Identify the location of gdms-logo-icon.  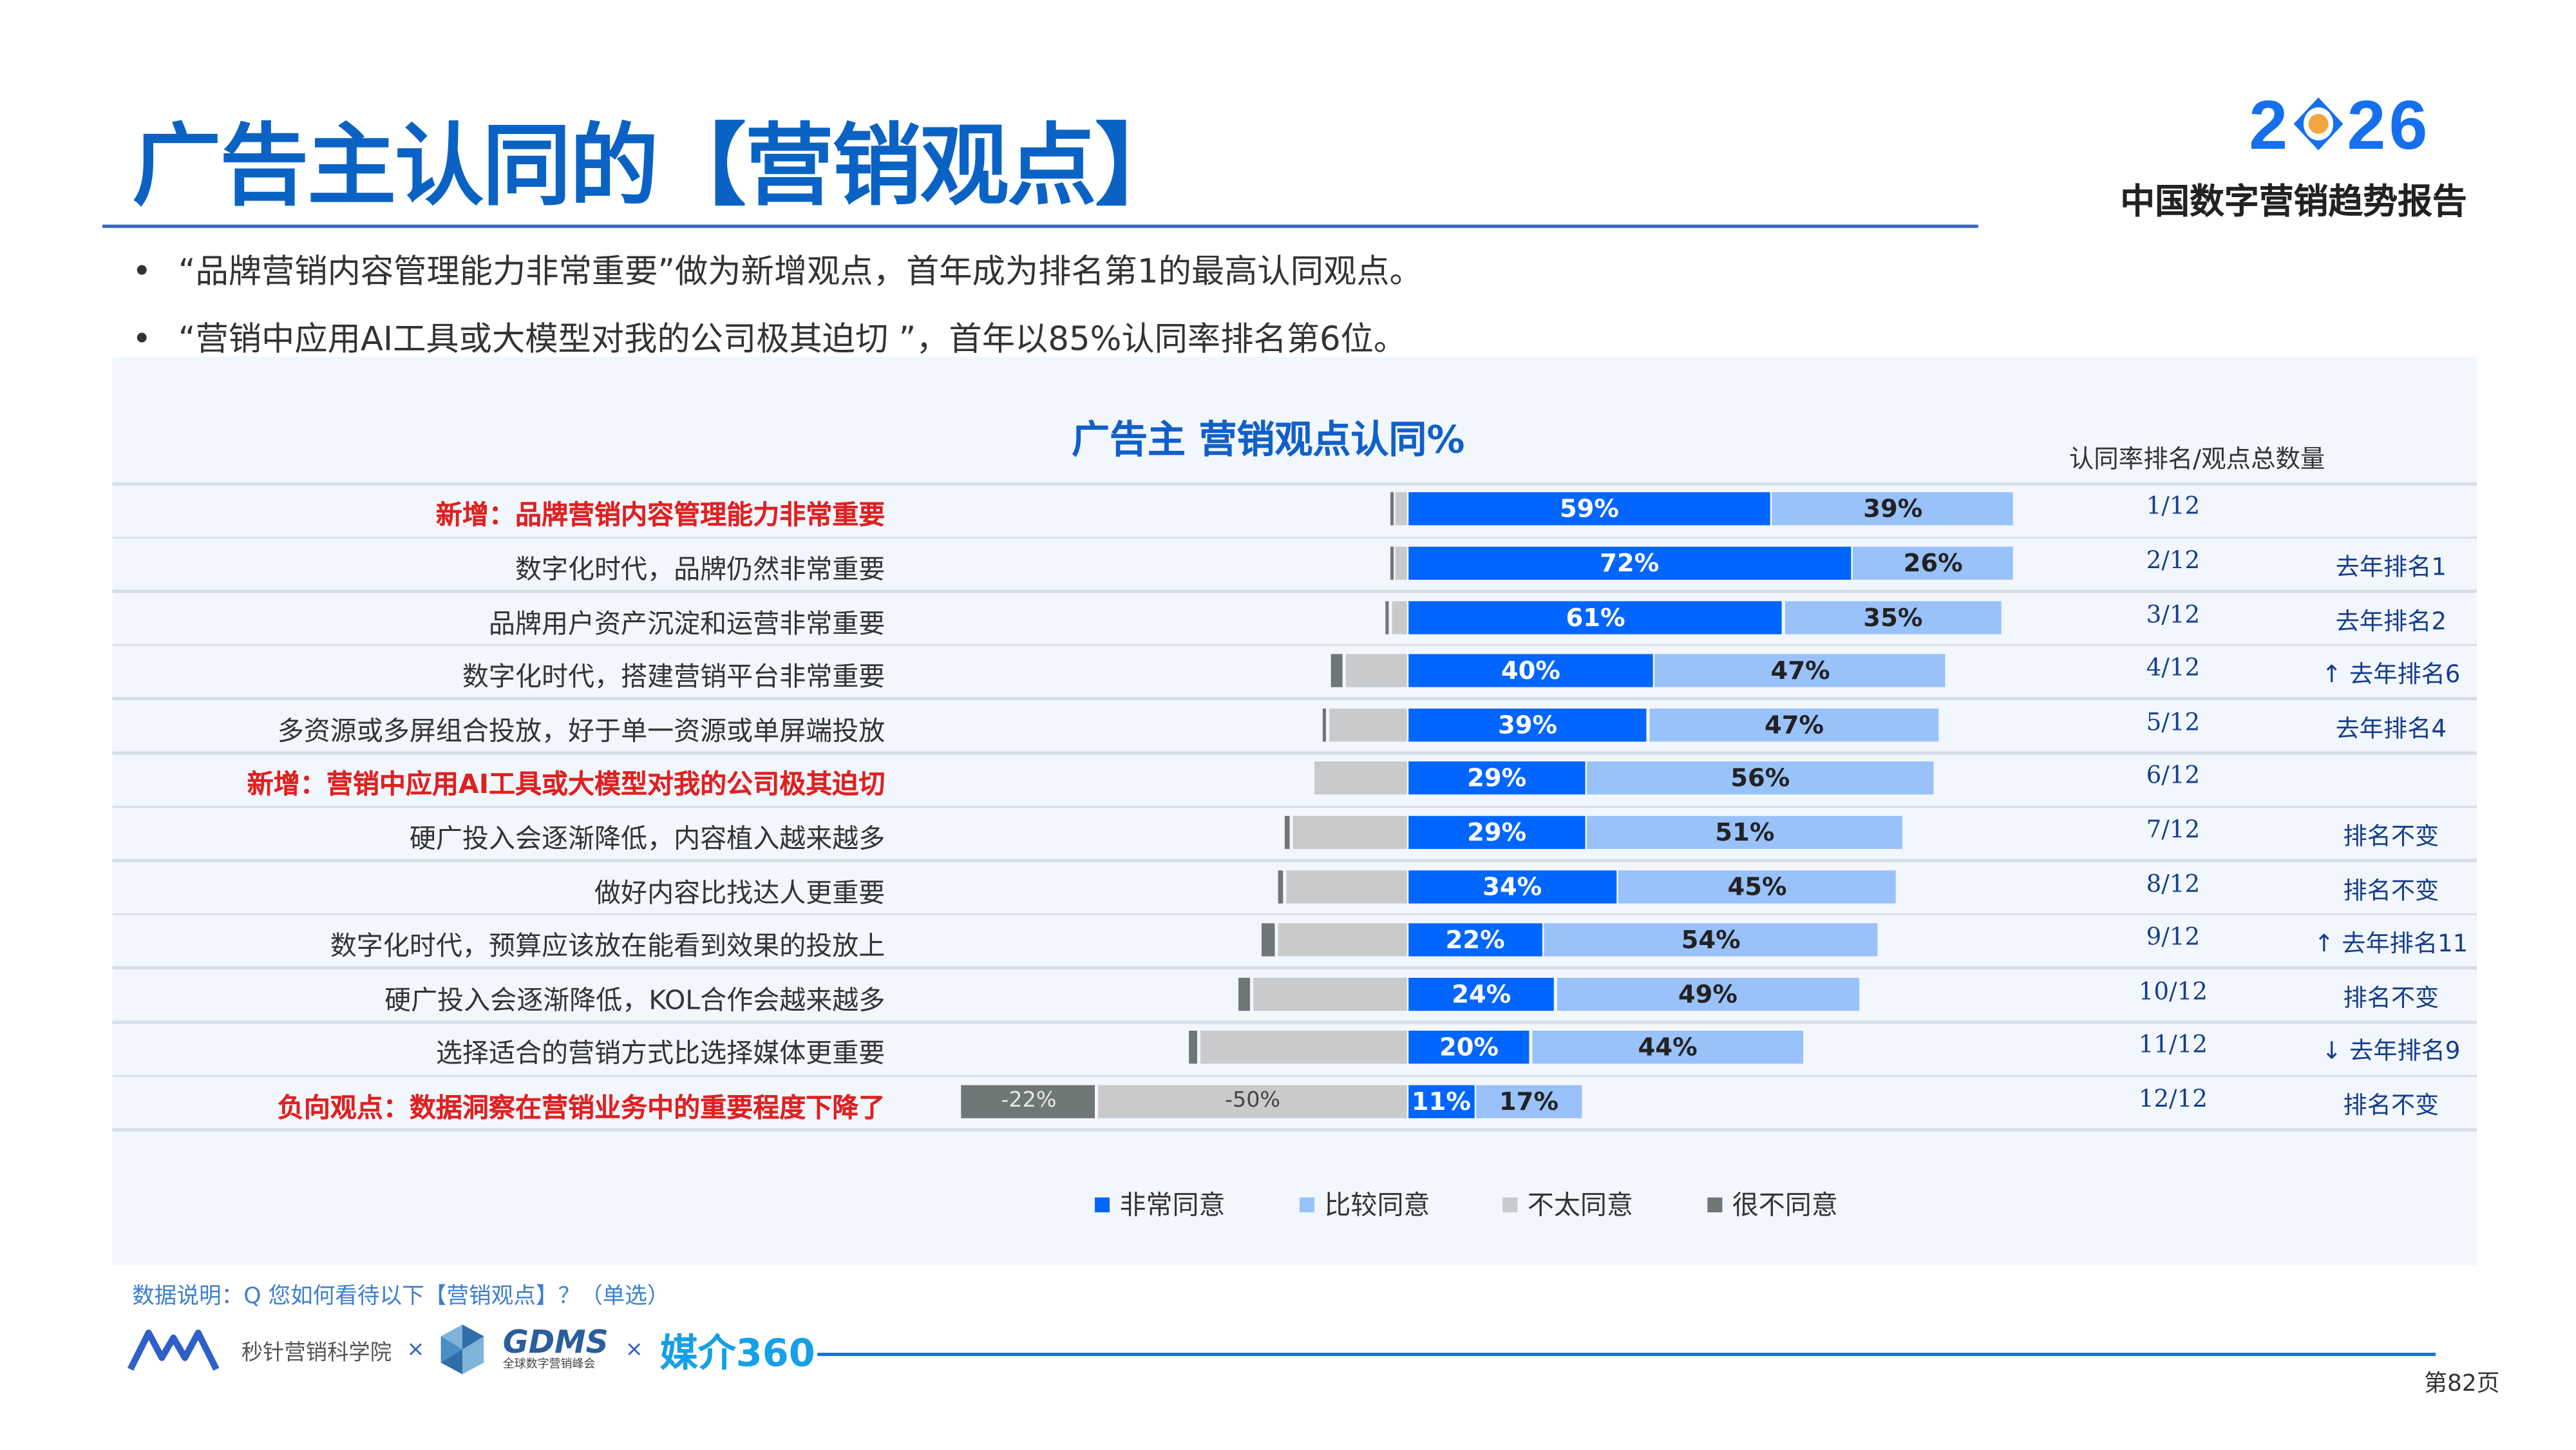
(463, 1350).